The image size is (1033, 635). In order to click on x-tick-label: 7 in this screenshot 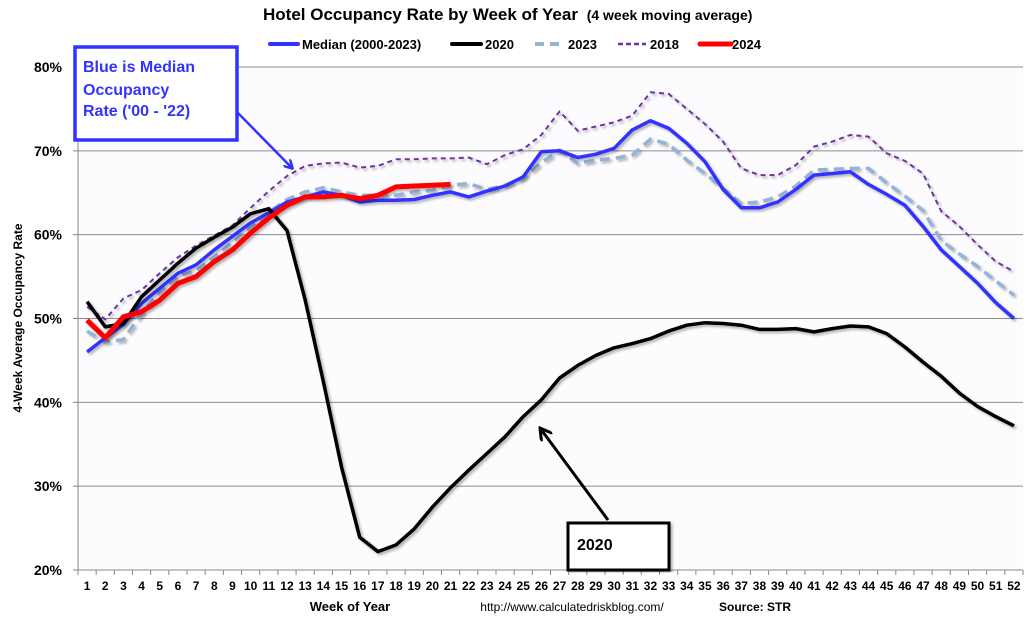, I will do `click(196, 586)`.